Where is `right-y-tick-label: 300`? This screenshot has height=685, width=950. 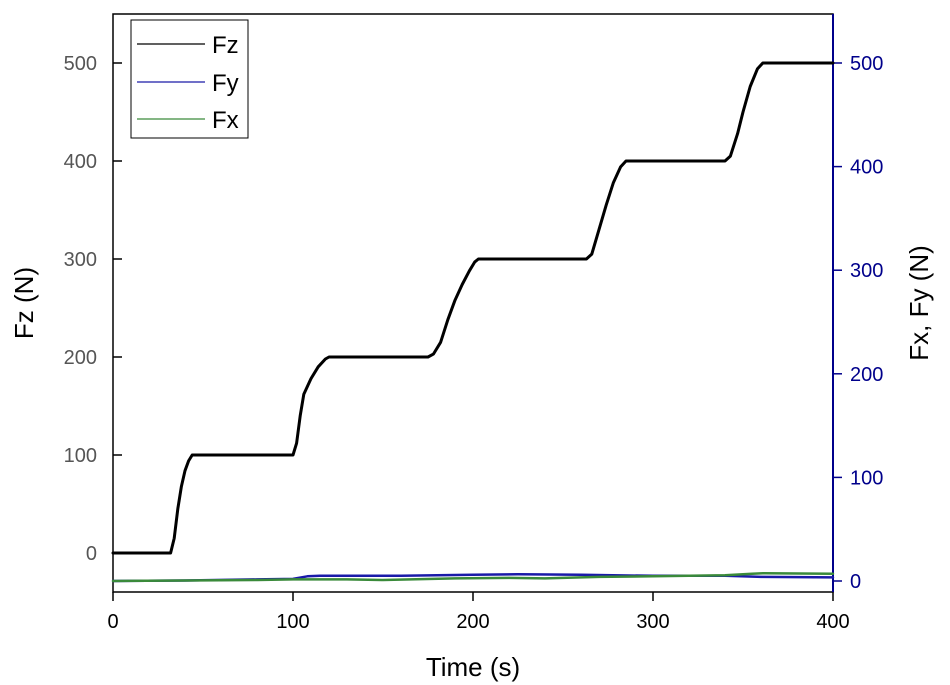
right-y-tick-label: 300 is located at coordinates (866, 271).